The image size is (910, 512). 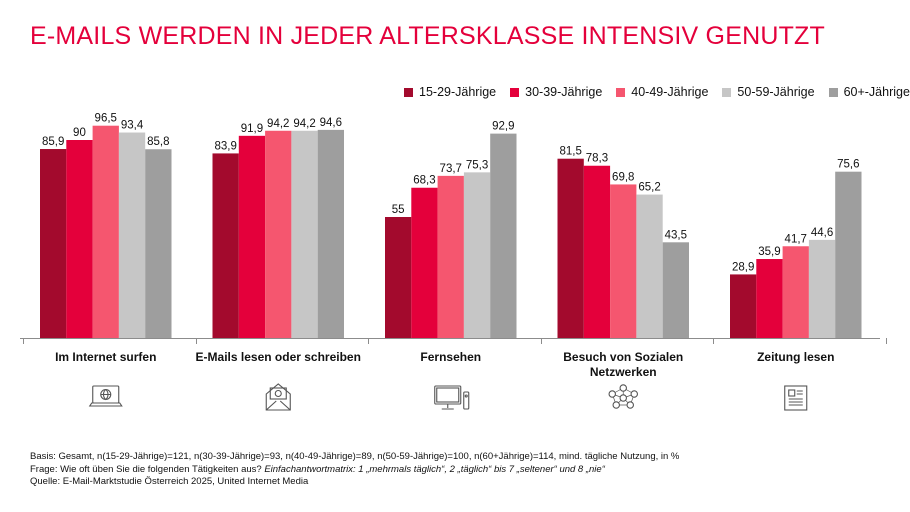 I want to click on data-label: 81,5, so click(x=570, y=152).